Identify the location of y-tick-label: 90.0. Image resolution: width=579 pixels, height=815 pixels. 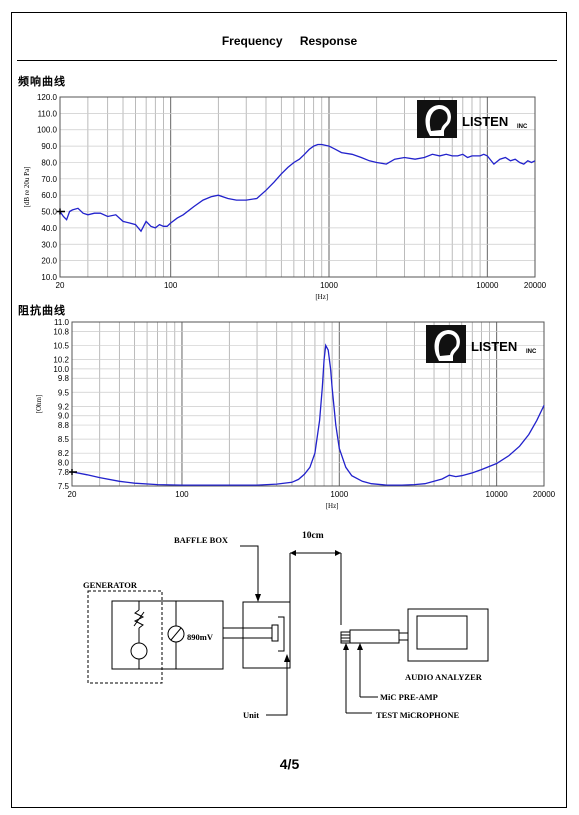
(49, 146).